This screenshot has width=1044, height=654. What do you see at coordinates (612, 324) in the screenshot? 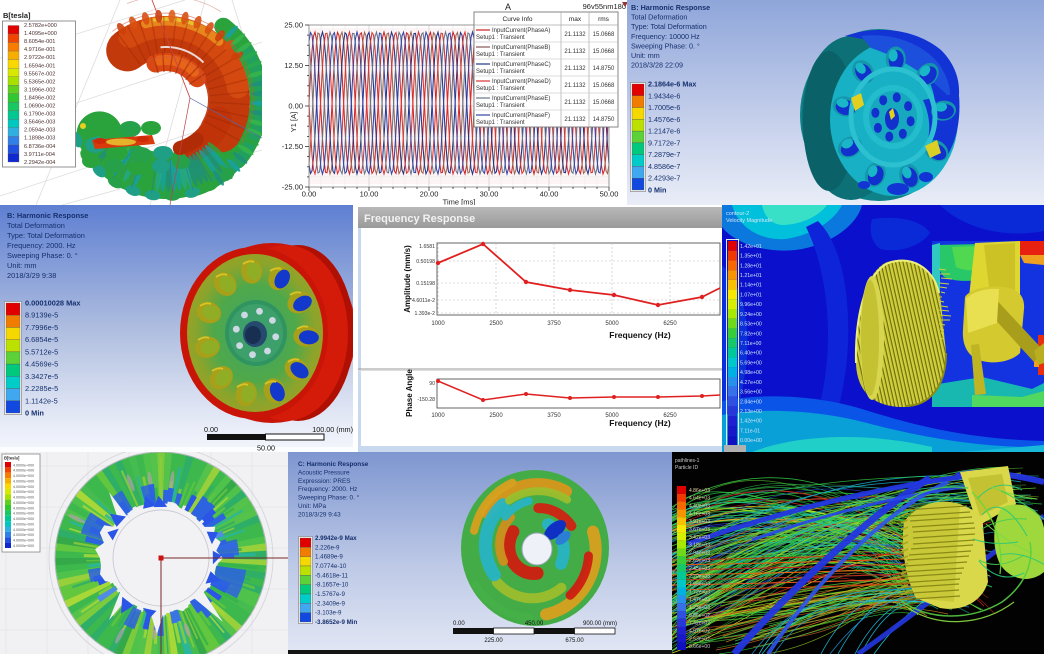
I see `svg-text: 5000` at bounding box center [612, 324].